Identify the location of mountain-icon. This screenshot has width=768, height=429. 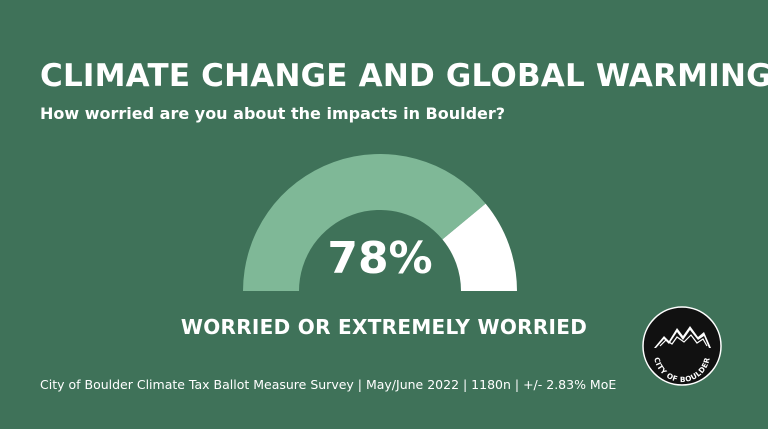
(682, 337).